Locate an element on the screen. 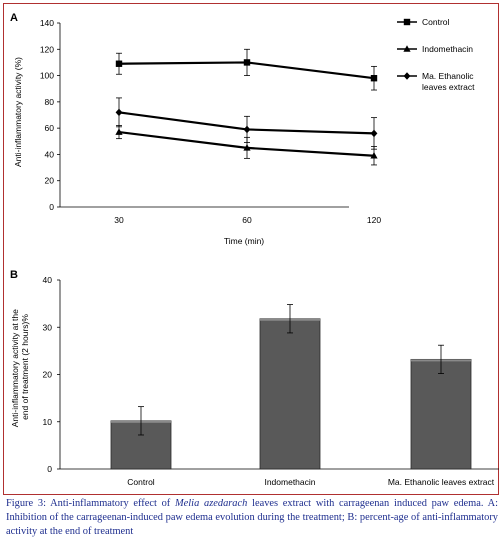 The image size is (503, 548). category-label: Ma. Ethanolic leaves extract is located at coordinates (441, 482).